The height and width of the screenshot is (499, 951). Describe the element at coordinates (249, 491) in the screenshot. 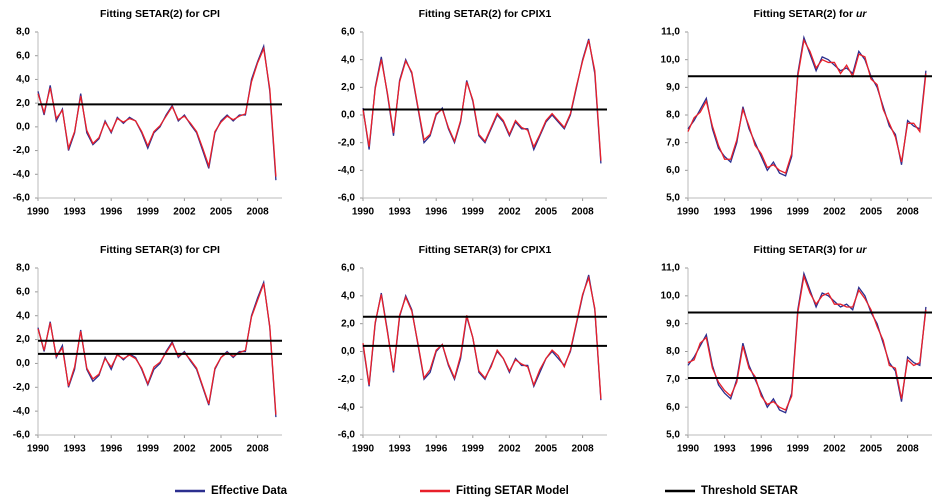

I see `legend-label: Effective Data` at that location.